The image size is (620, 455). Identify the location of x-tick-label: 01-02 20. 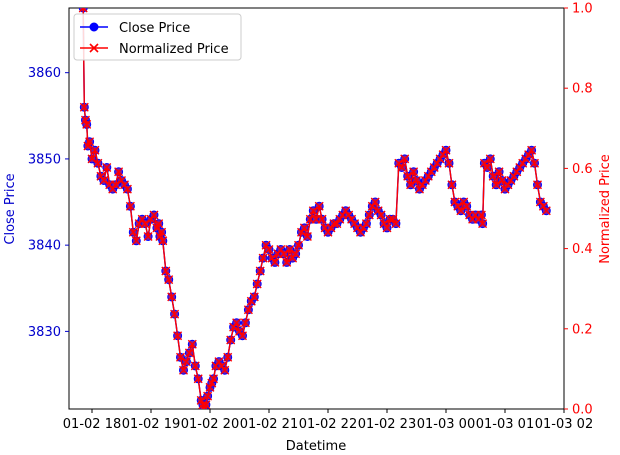
(210, 424).